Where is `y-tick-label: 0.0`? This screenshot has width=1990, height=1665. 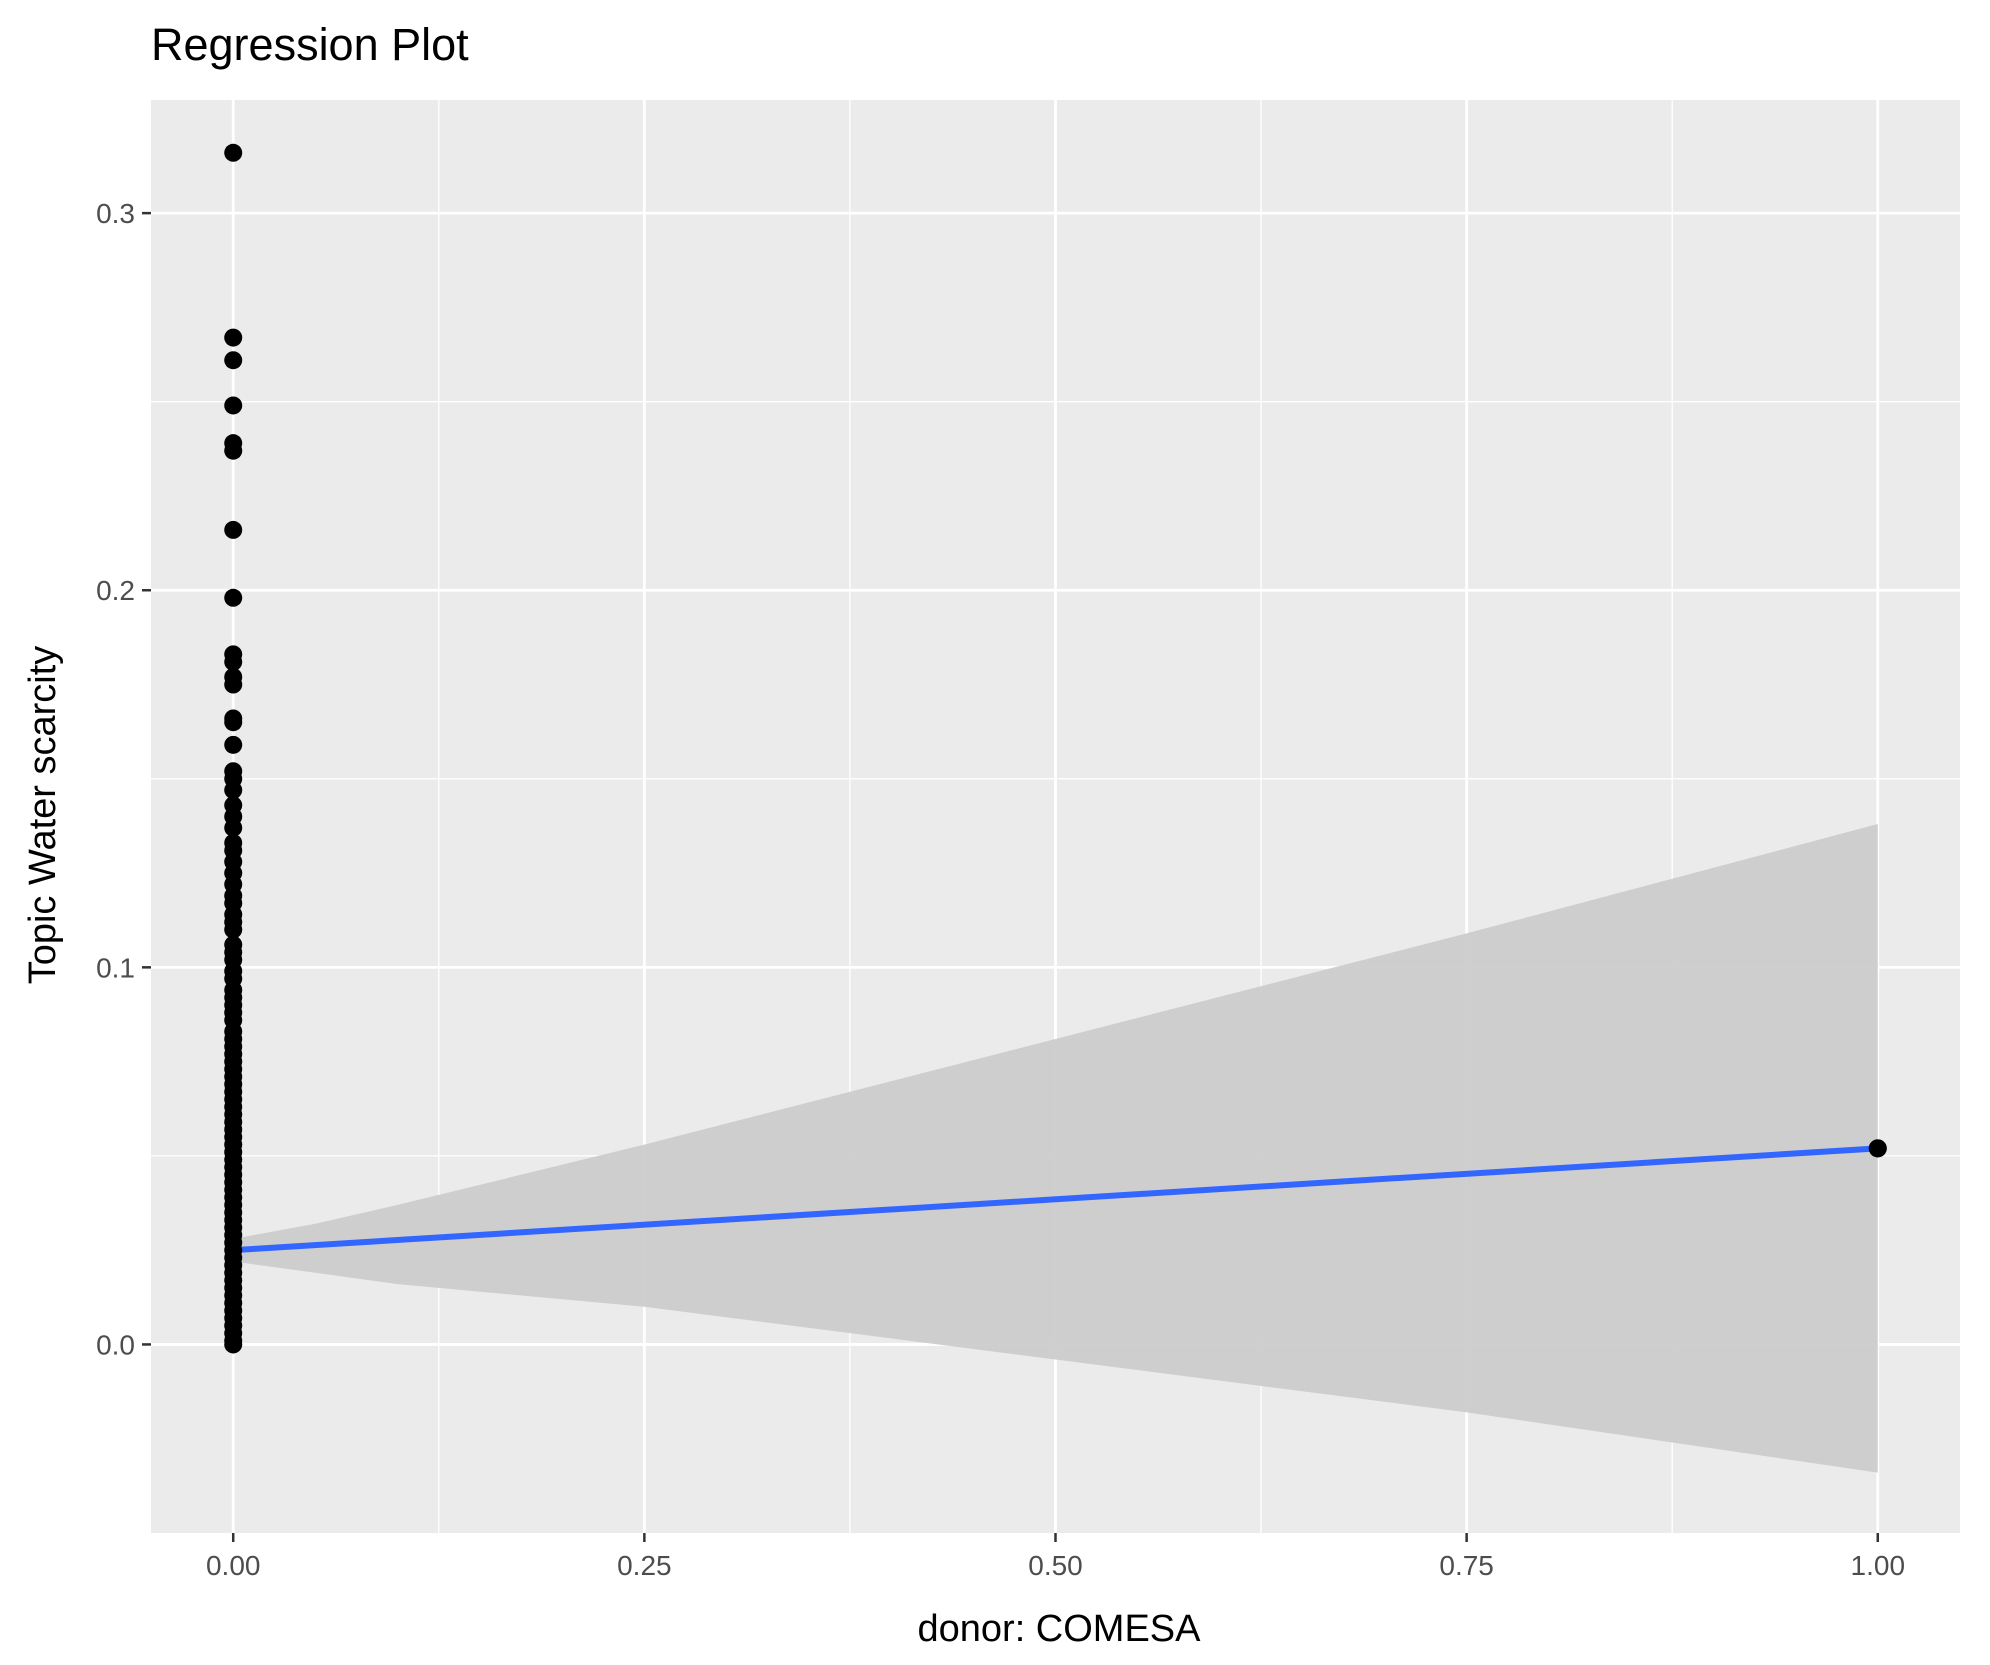
y-tick-label: 0.0 is located at coordinates (115, 1344).